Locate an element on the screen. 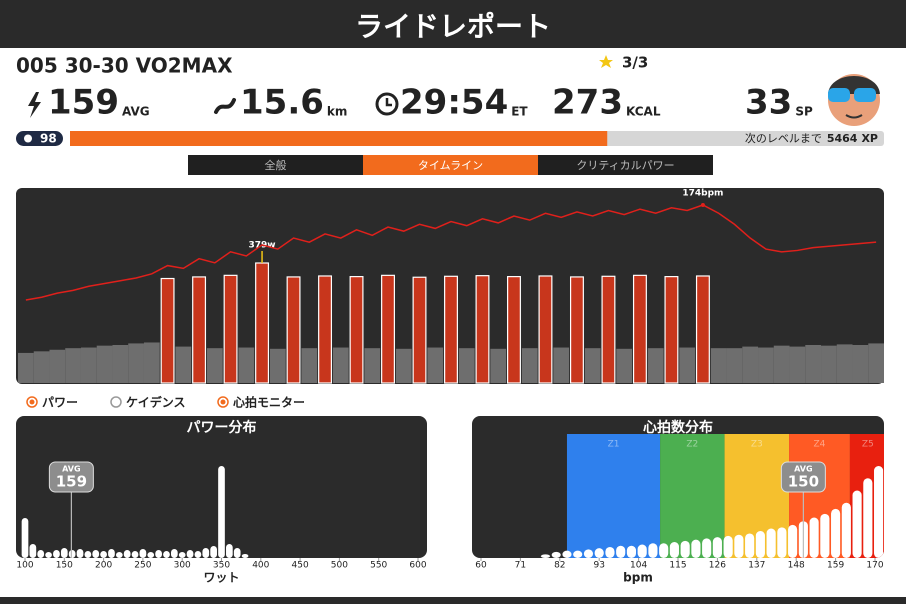  footer-bar is located at coordinates (453, 600).